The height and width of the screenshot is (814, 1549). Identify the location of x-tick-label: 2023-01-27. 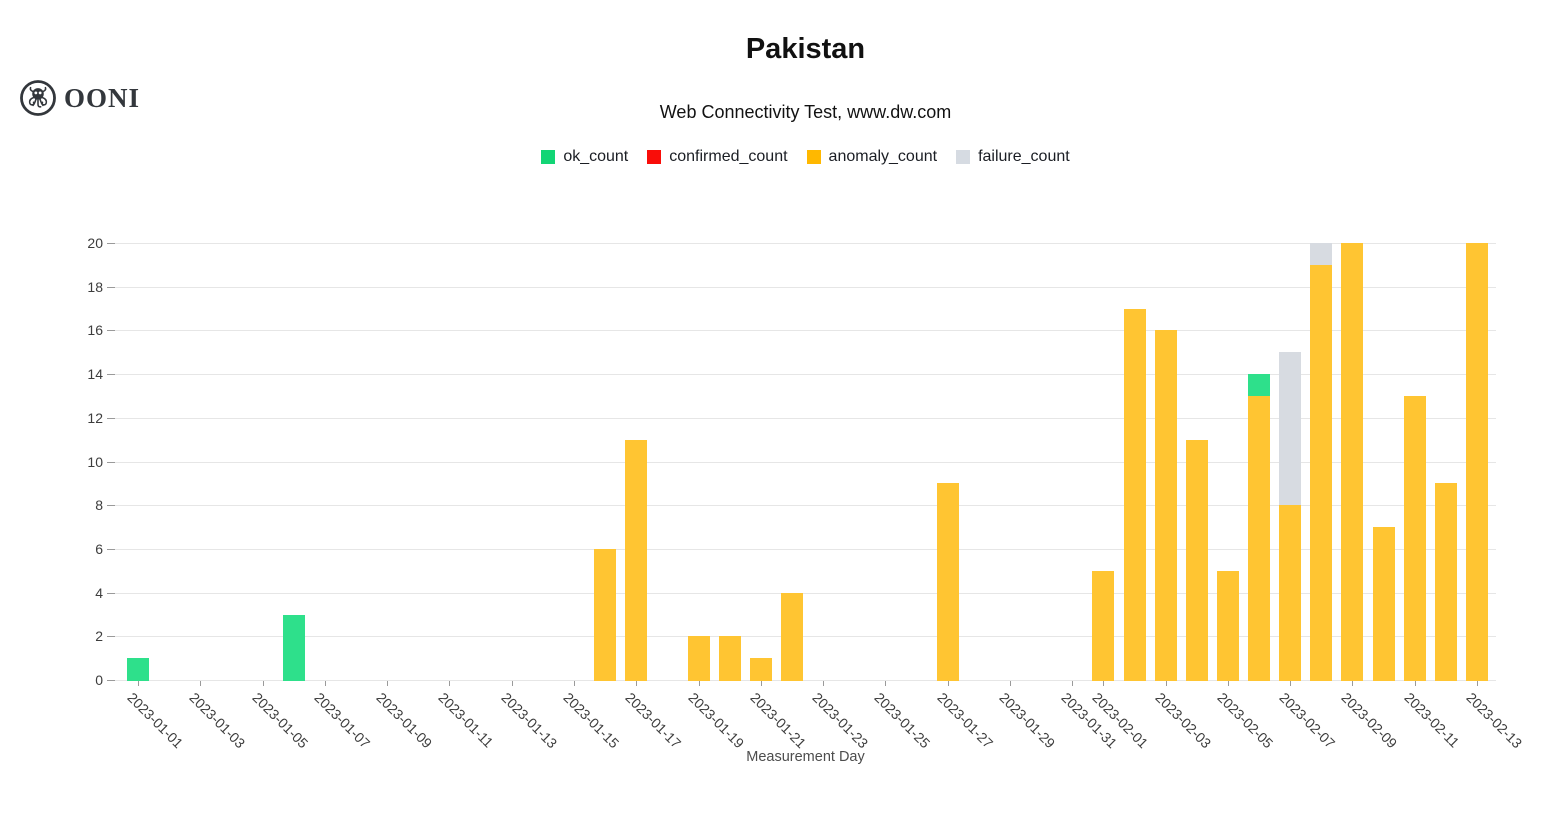
(964, 720).